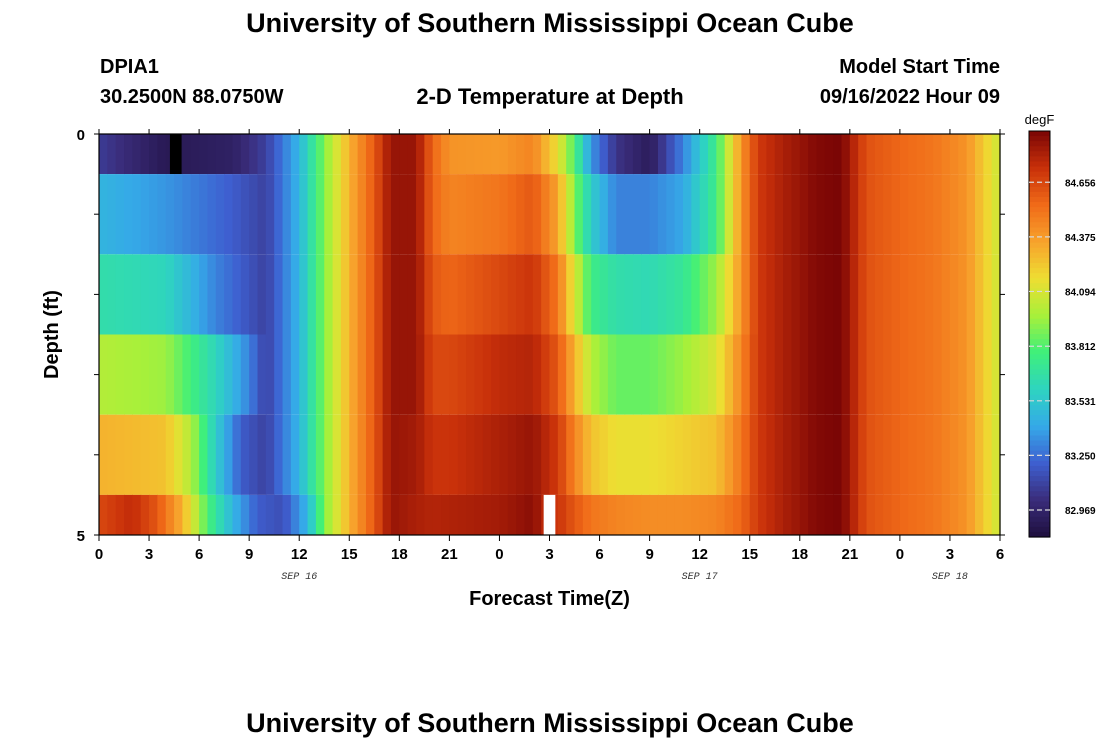  What do you see at coordinates (1080, 456) in the screenshot?
I see `colorbar-tick-label: 83.250` at bounding box center [1080, 456].